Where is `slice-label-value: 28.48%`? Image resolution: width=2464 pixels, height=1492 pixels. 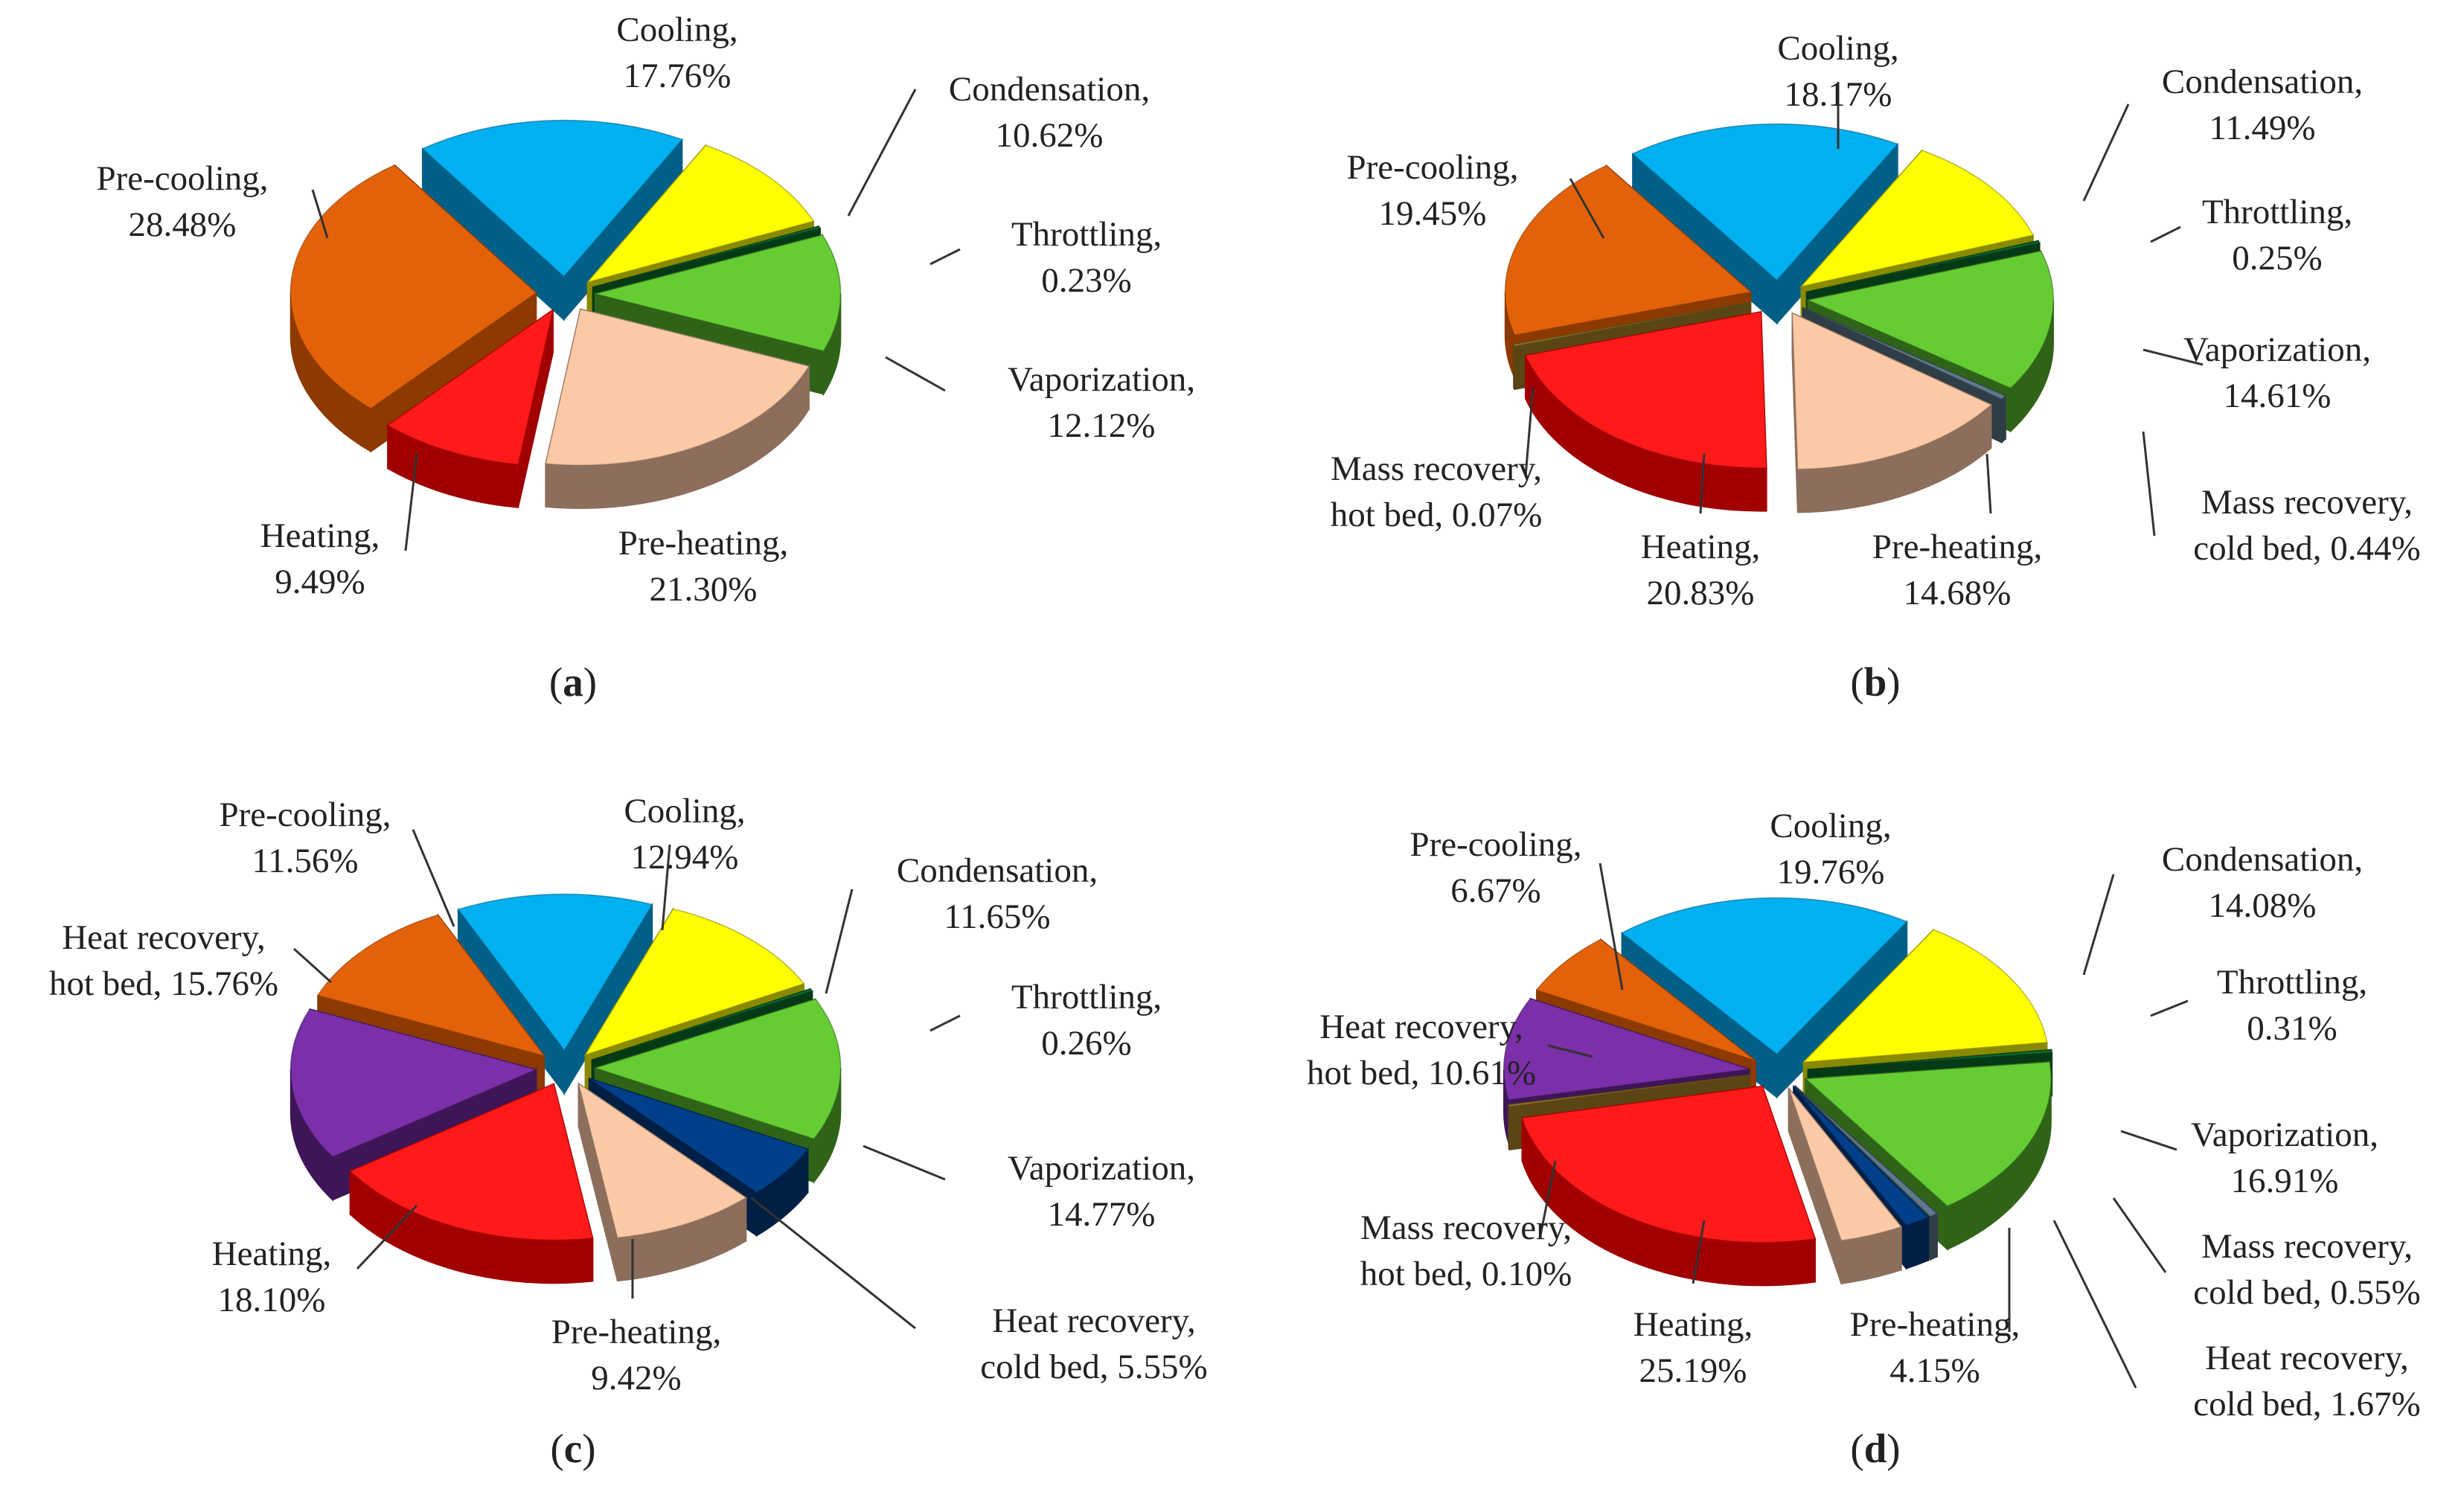
slice-label-value: 28.48% is located at coordinates (183, 225).